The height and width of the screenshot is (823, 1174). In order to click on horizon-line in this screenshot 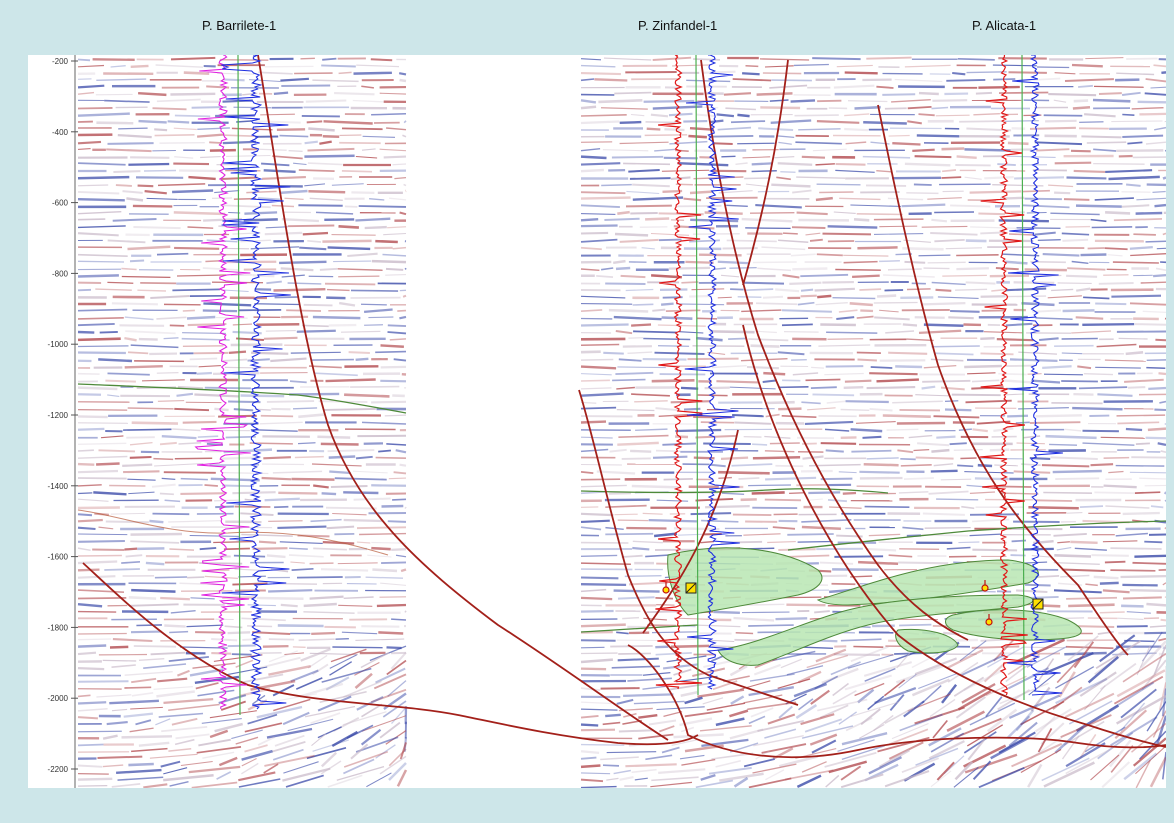, I will do `click(734, 491)`.